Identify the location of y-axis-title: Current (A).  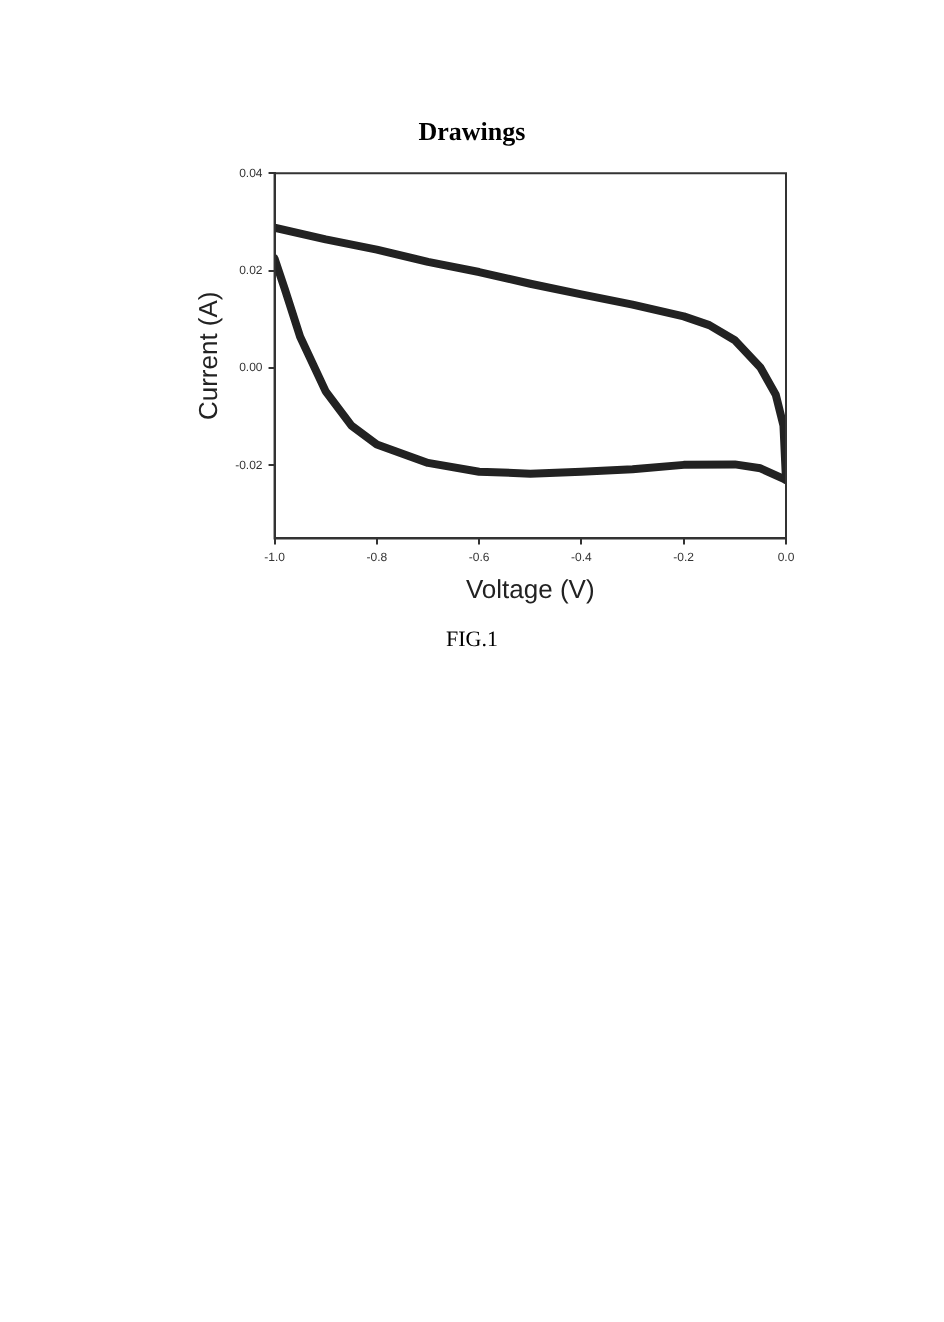
(207, 356).